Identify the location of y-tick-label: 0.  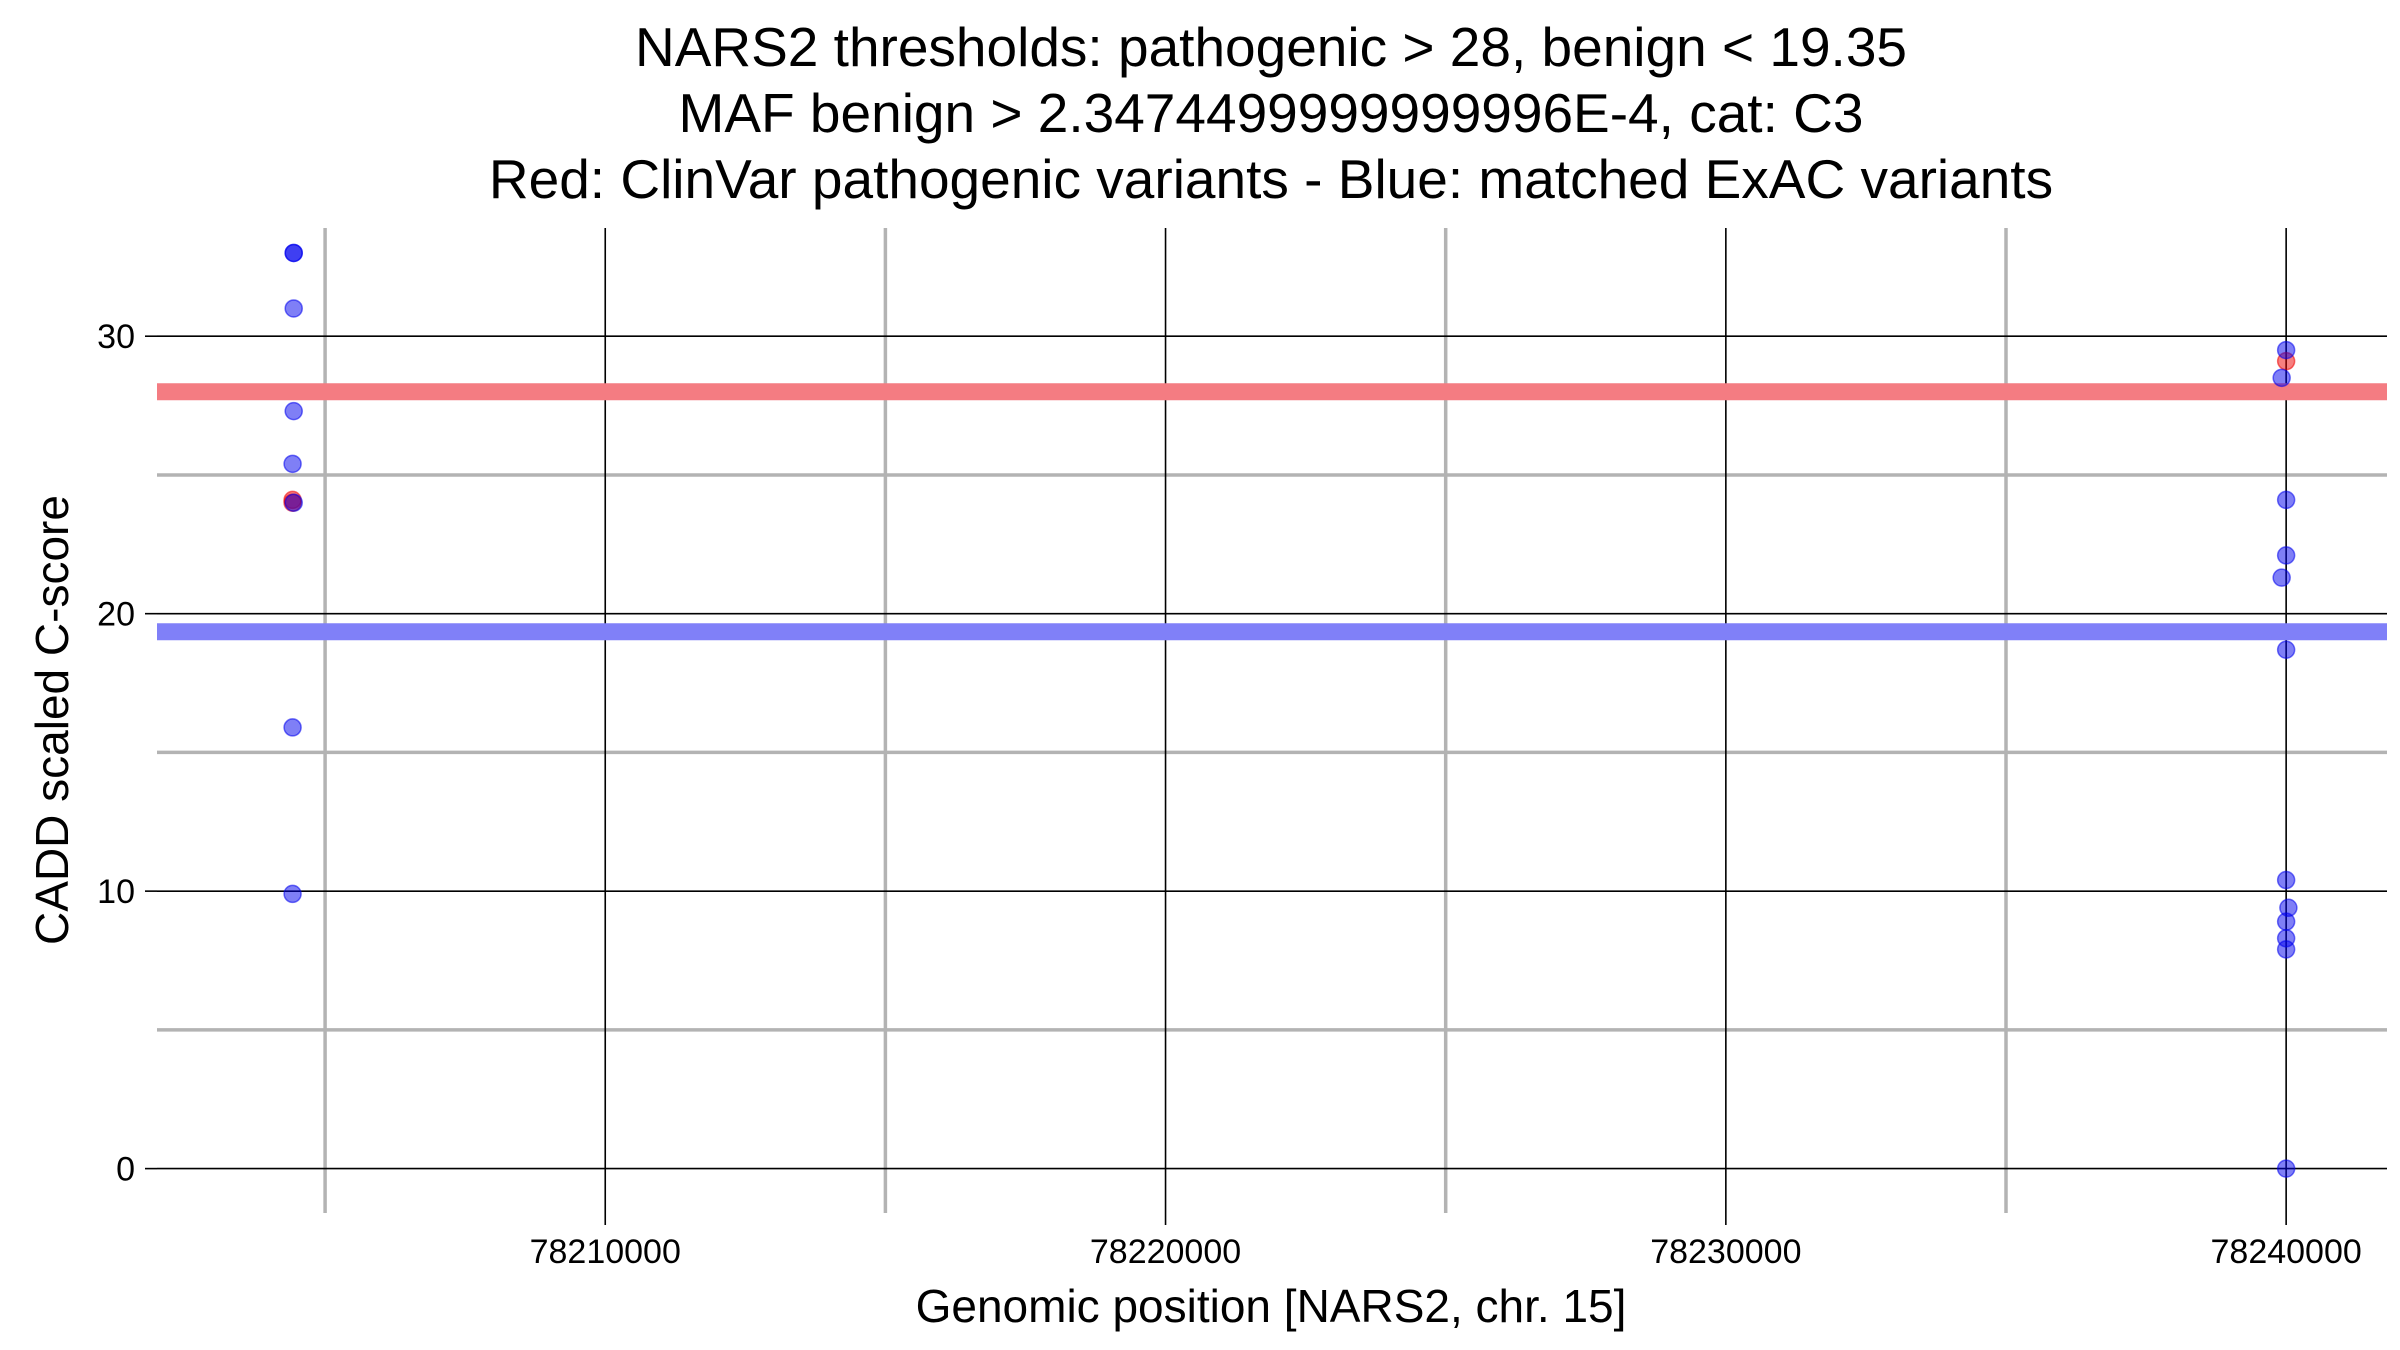
(125, 1170).